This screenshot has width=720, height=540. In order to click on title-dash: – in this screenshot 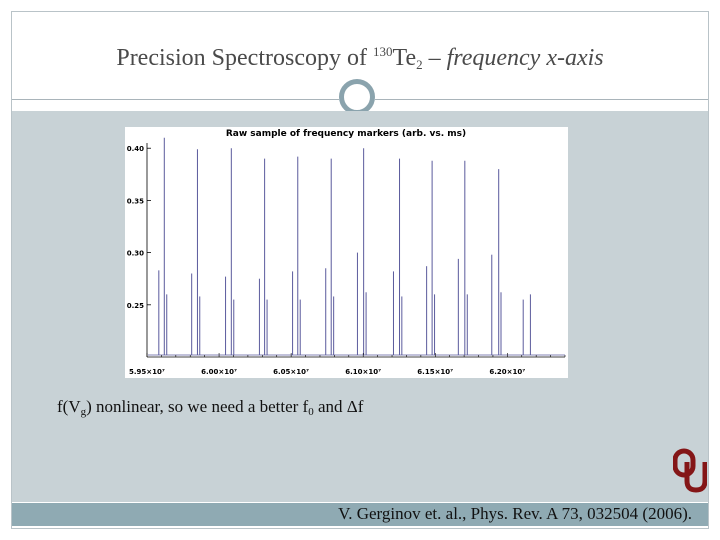, I will do `click(434, 58)`.